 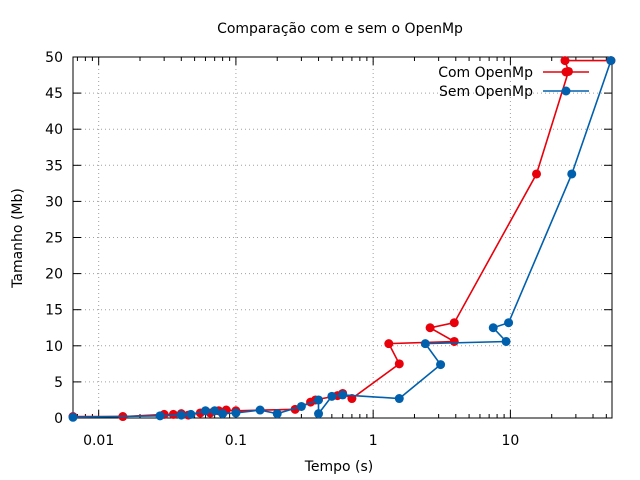 I want to click on legend-label: Com OpenMp, so click(x=485, y=73).